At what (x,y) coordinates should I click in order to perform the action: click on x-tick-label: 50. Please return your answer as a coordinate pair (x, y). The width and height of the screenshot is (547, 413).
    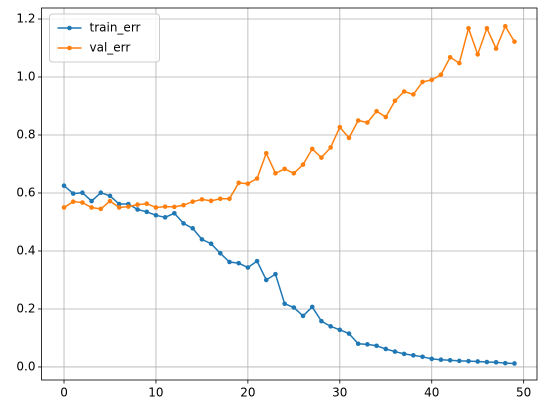
    Looking at the image, I should click on (523, 393).